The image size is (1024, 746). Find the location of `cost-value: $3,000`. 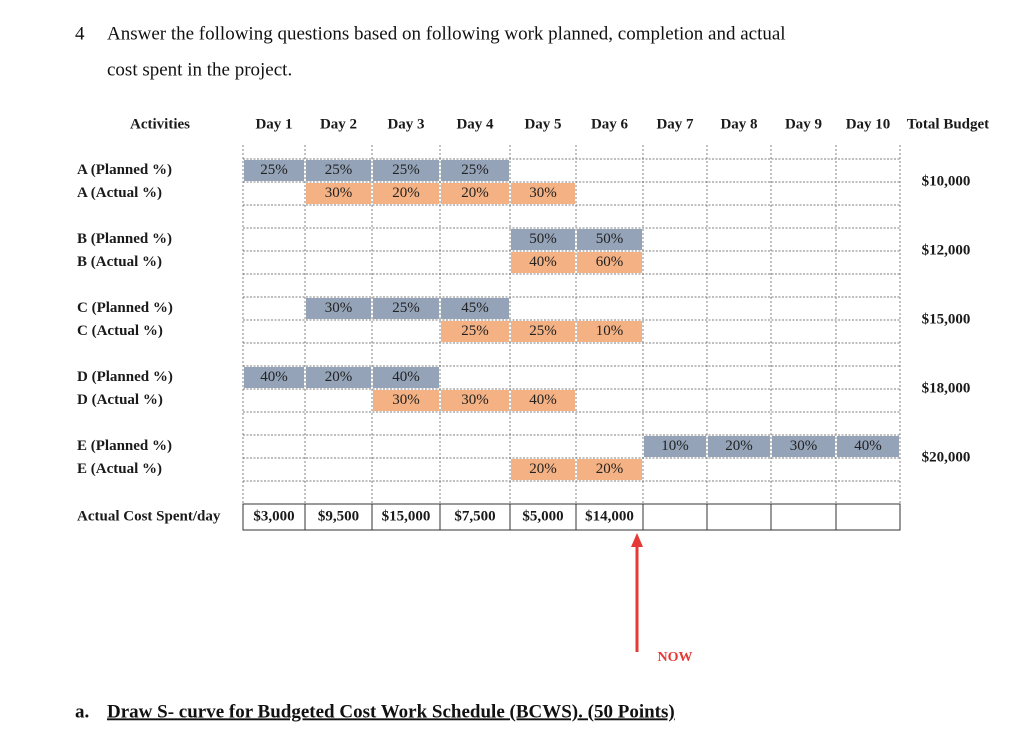

cost-value: $3,000 is located at coordinates (273, 516).